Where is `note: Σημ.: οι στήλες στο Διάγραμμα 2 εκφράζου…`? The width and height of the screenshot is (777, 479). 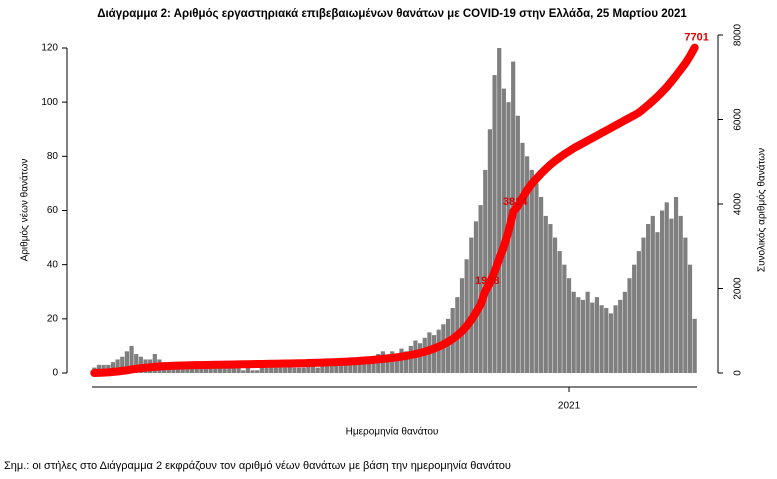
note: Σημ.: οι στήλες στο Διάγραμμα 2 εκφράζου… is located at coordinates (257, 466).